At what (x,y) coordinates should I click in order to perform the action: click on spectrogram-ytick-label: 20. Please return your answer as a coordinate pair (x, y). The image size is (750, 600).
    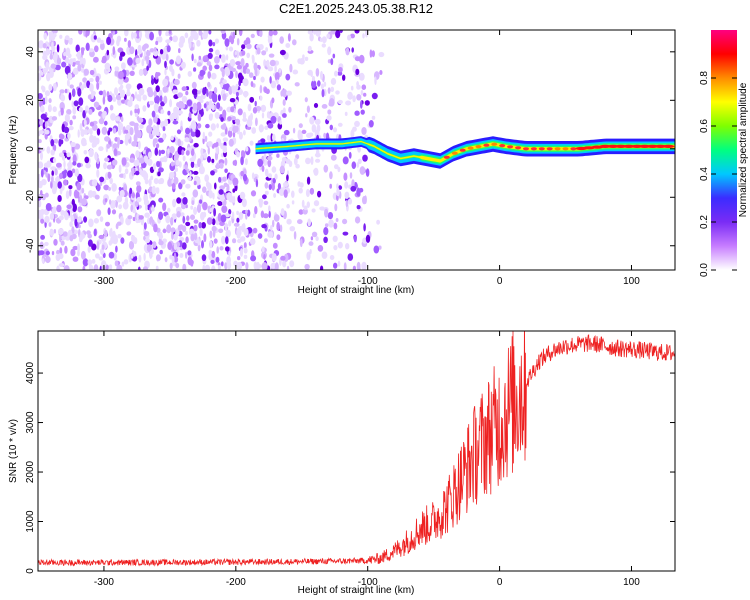
    Looking at the image, I should click on (30, 100).